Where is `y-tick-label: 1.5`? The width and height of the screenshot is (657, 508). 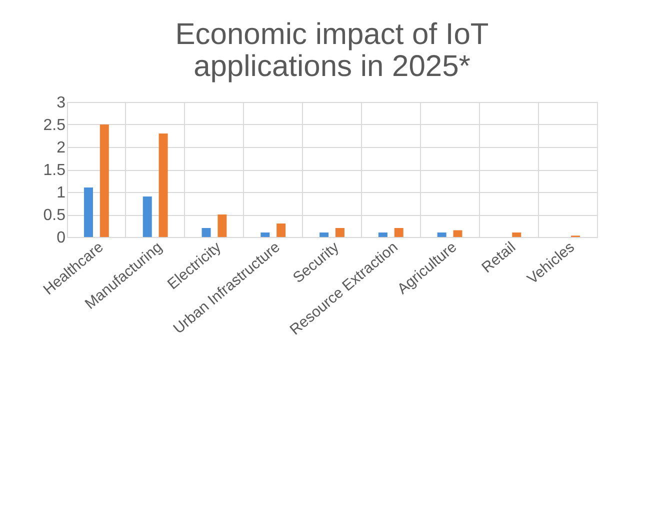 y-tick-label: 1.5 is located at coordinates (54, 170).